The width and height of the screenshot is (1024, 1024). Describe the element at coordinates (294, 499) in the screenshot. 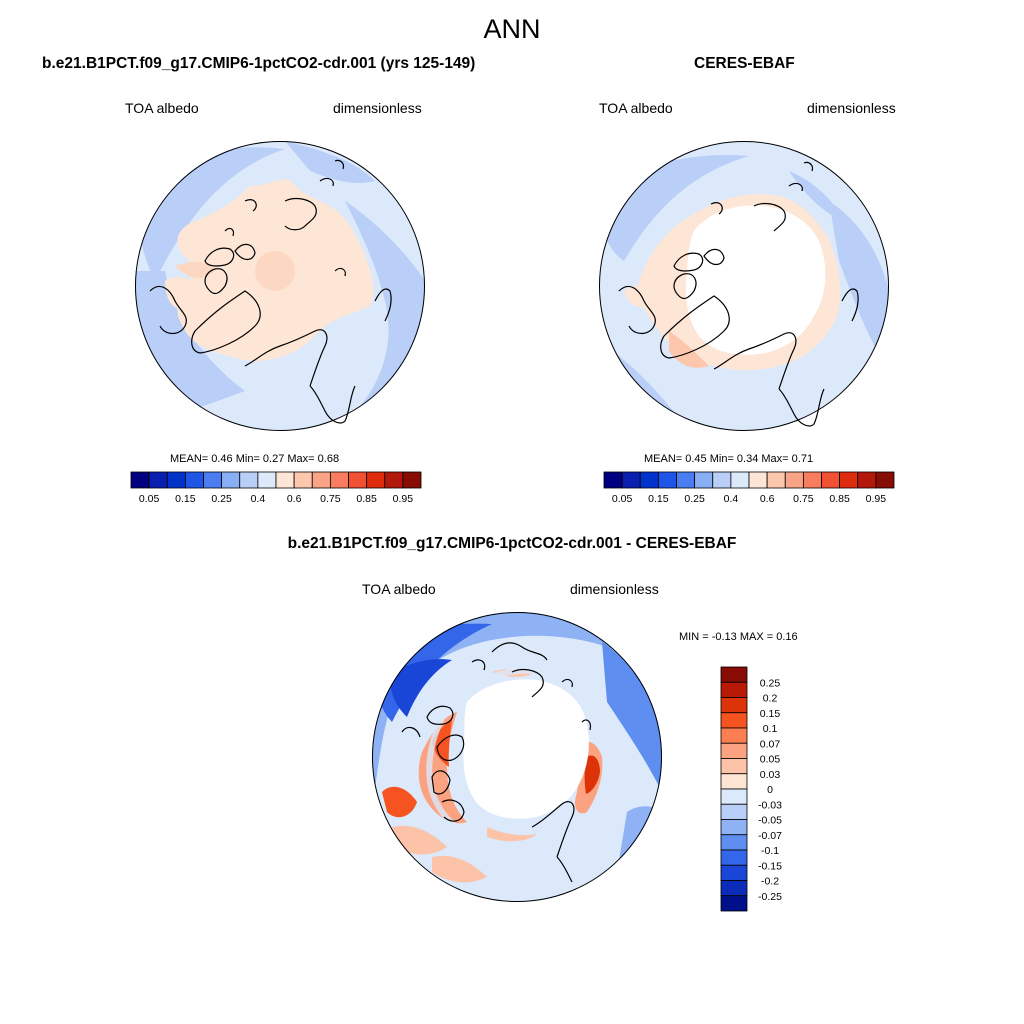

I see `colorbar-model-tick-label: 0.6` at that location.